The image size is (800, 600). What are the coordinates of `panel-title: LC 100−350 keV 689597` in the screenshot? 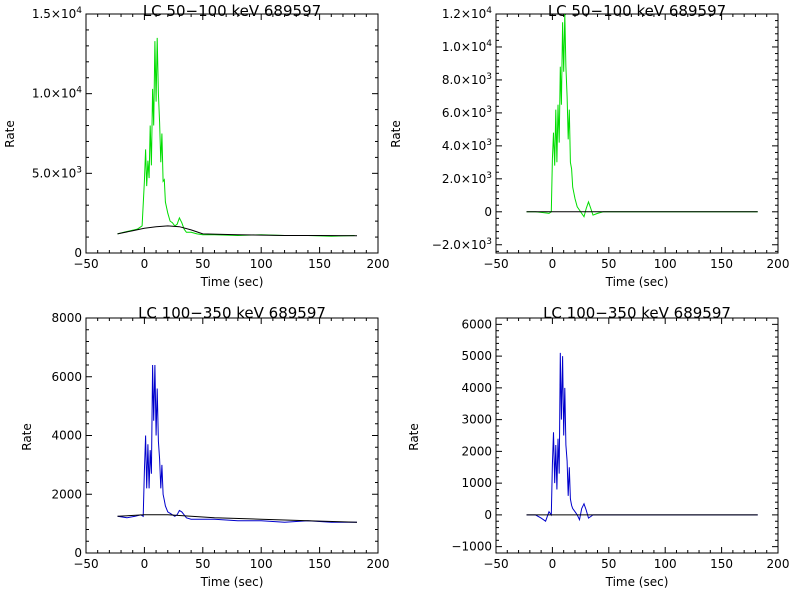 It's located at (232, 313).